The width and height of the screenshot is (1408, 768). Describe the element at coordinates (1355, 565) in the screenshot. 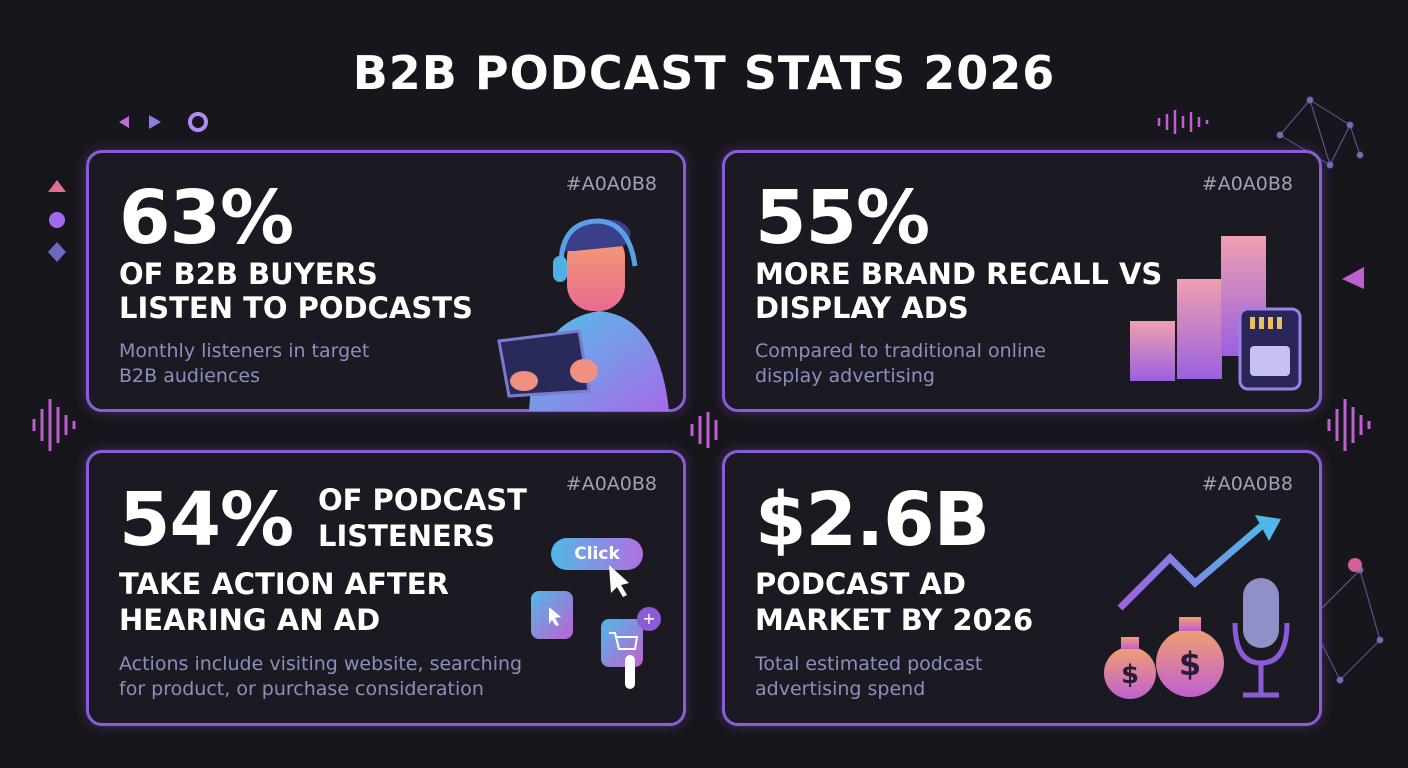

I see `dot-icon` at that location.